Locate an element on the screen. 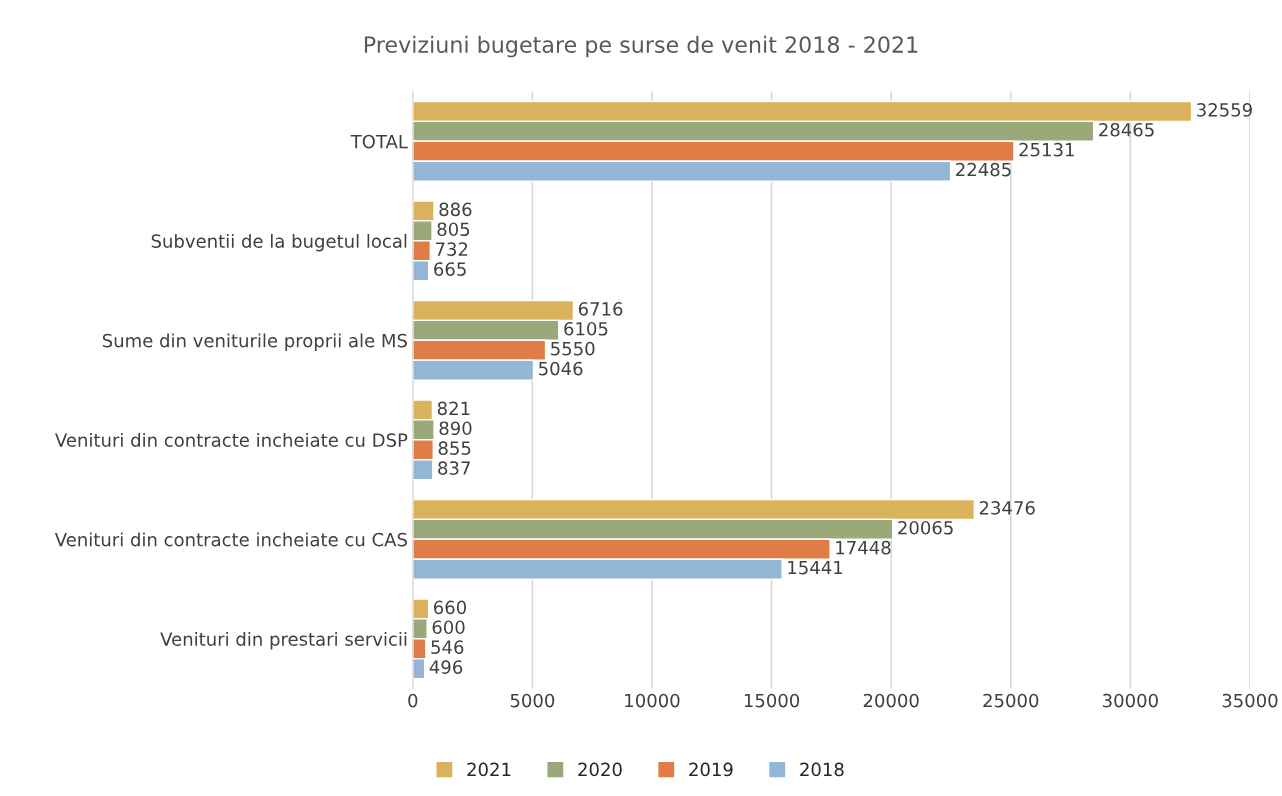 The width and height of the screenshot is (1282, 796). data-label: 20065 is located at coordinates (925, 527).